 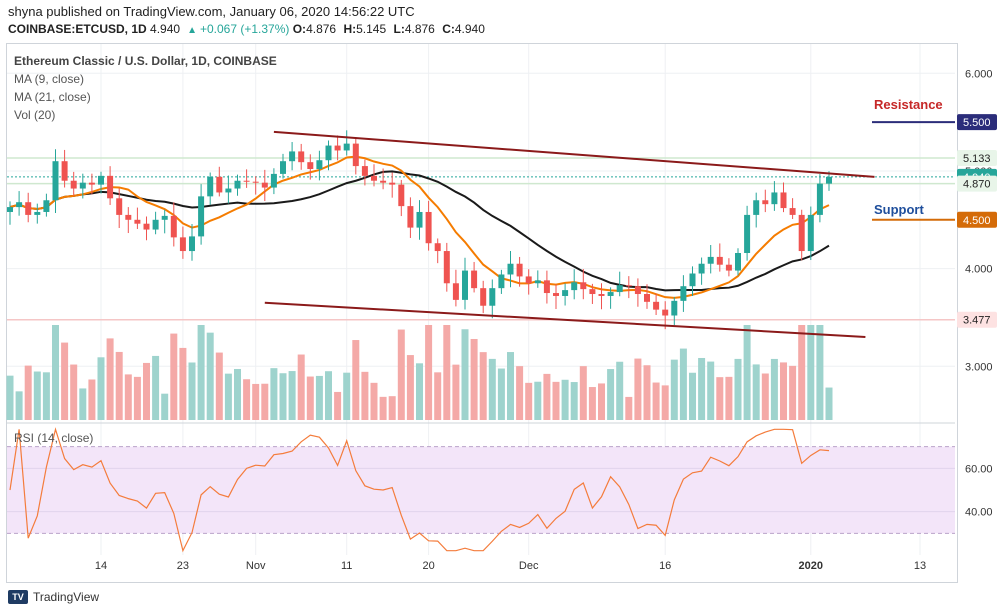 What do you see at coordinates (920, 566) in the screenshot?
I see `time-tick-label: 13` at bounding box center [920, 566].